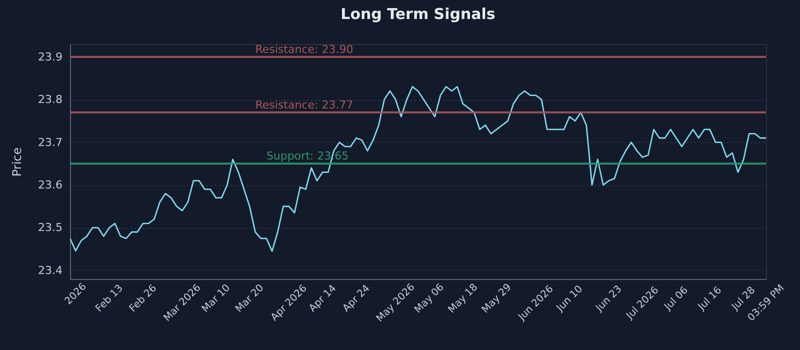 The height and width of the screenshot is (350, 800). What do you see at coordinates (17, 162) in the screenshot?
I see `y-axis-title: Price` at bounding box center [17, 162].